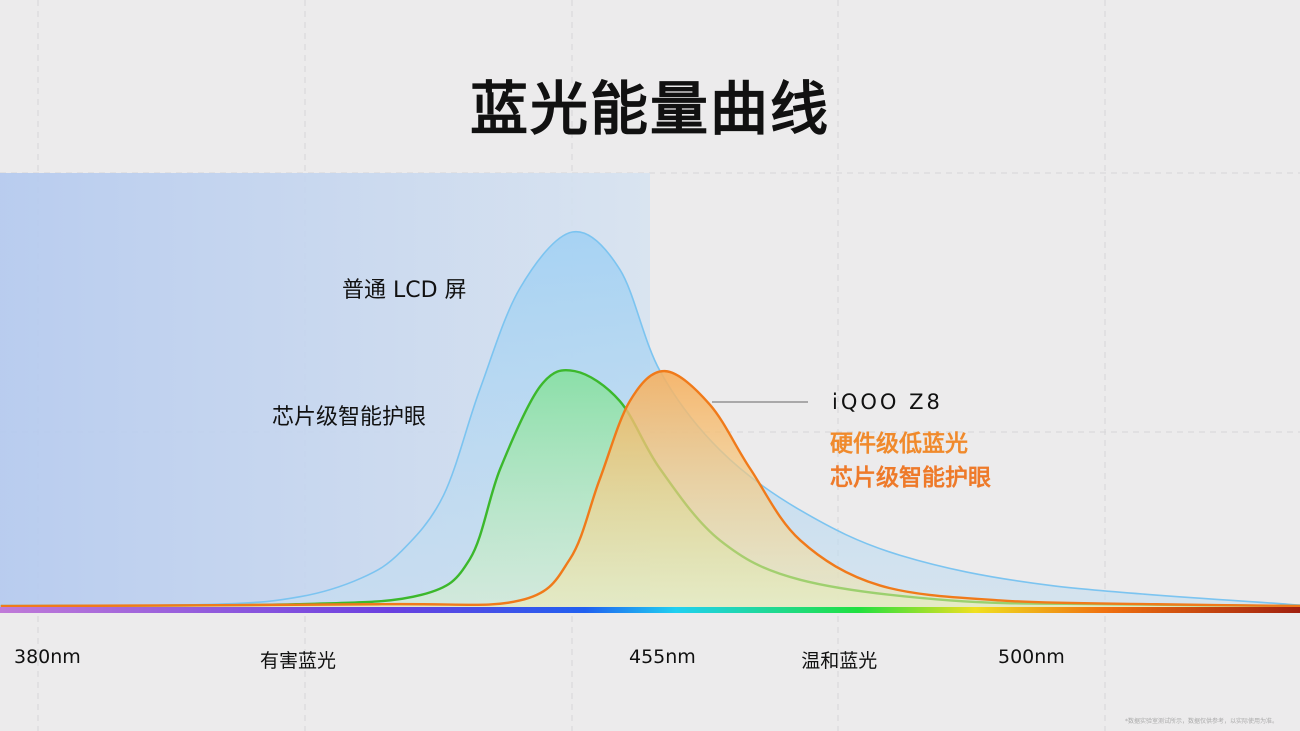  I want to click on legend-chip-eye-care: 芯片级智能护眼, so click(349, 417).